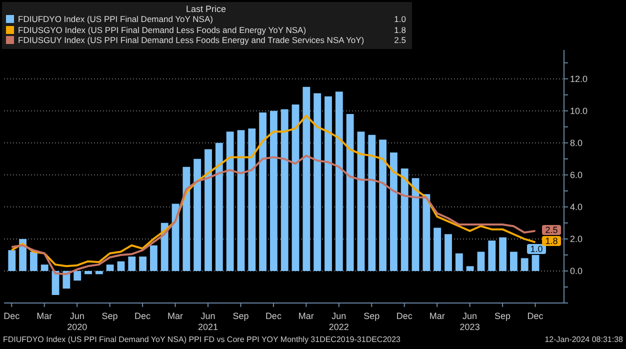 The height and width of the screenshot is (349, 626). What do you see at coordinates (400, 29) in the screenshot?
I see `text: 1.8` at bounding box center [400, 29].